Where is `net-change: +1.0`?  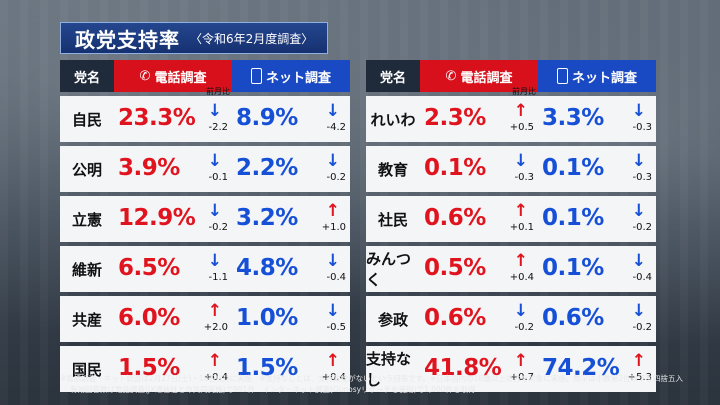
net-change: +1.0 is located at coordinates (333, 227).